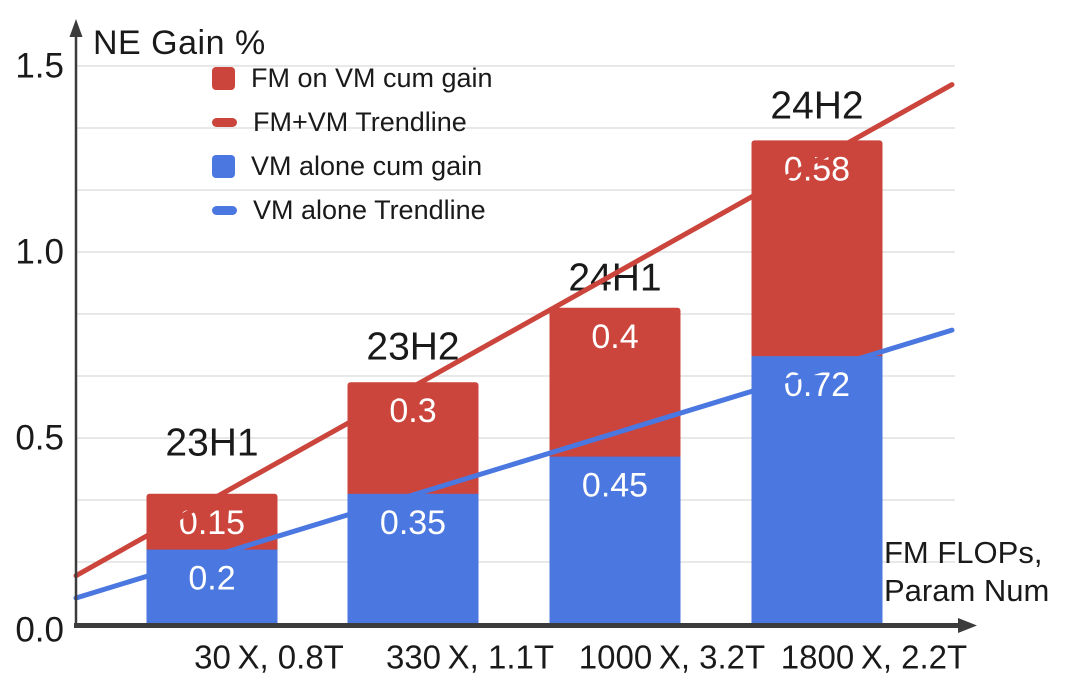 This screenshot has height=699, width=1080. Describe the element at coordinates (412, 347) in the screenshot. I see `bar-period-label: 23H2` at that location.